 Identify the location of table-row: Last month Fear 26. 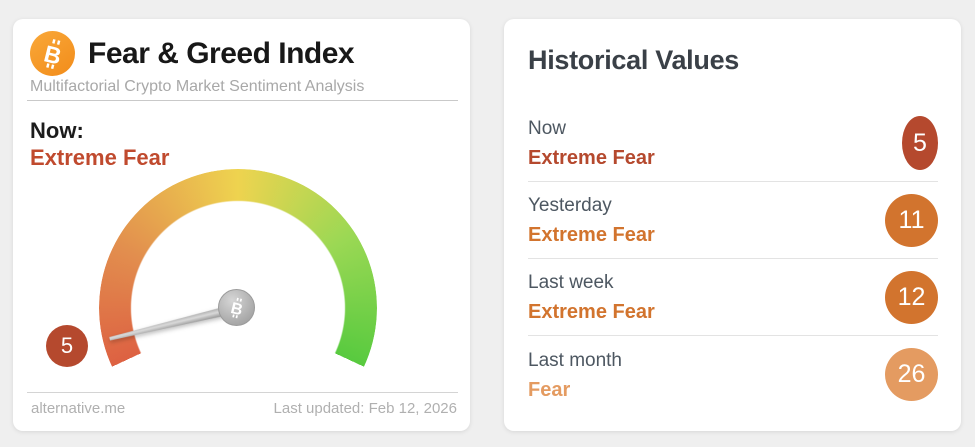
(733, 374).